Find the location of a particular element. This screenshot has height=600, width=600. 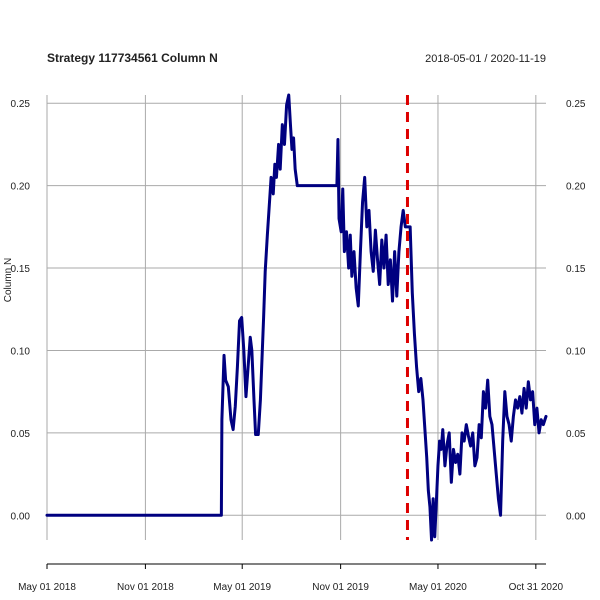

y-tick-label-left: 0.15 is located at coordinates (21, 269).